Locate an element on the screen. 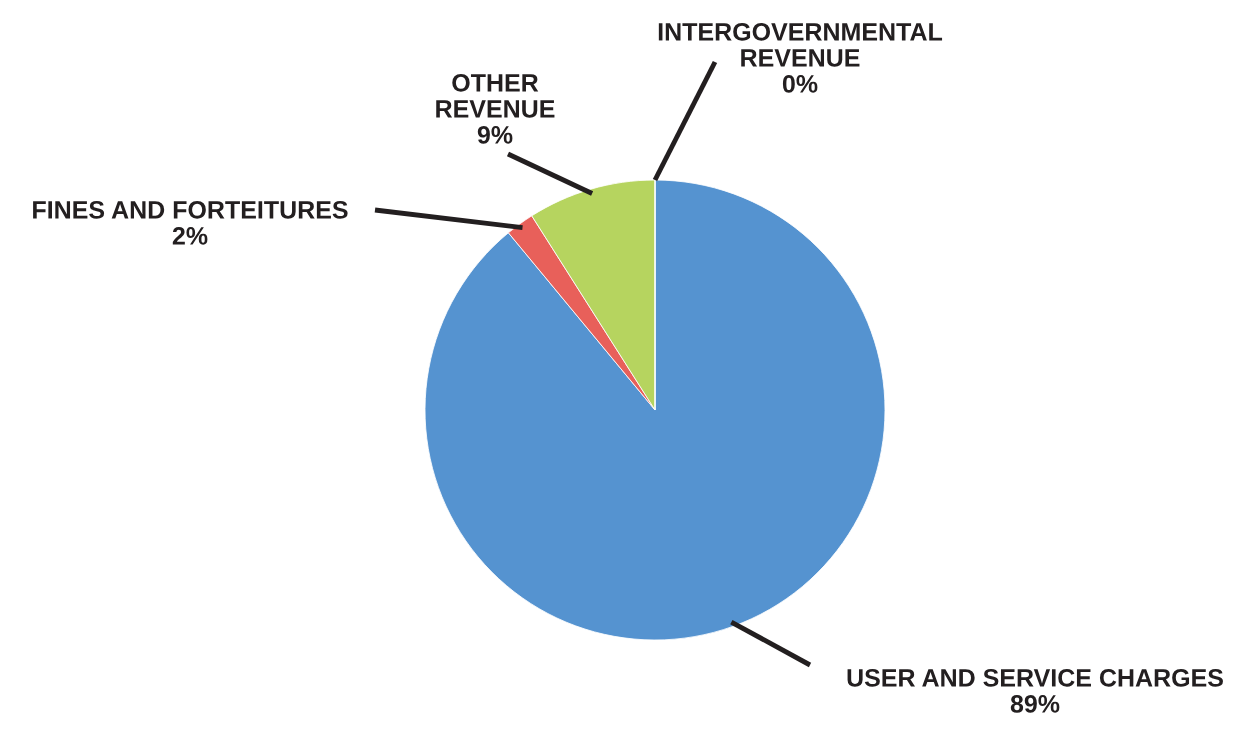  data-label: 2% is located at coordinates (190, 236).